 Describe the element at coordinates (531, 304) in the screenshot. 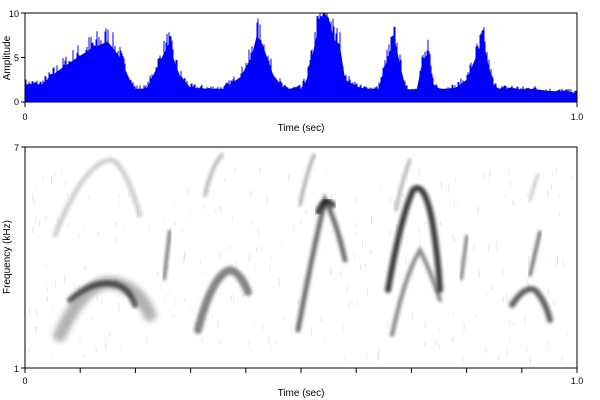

I see `syllable-5-fundamental` at that location.